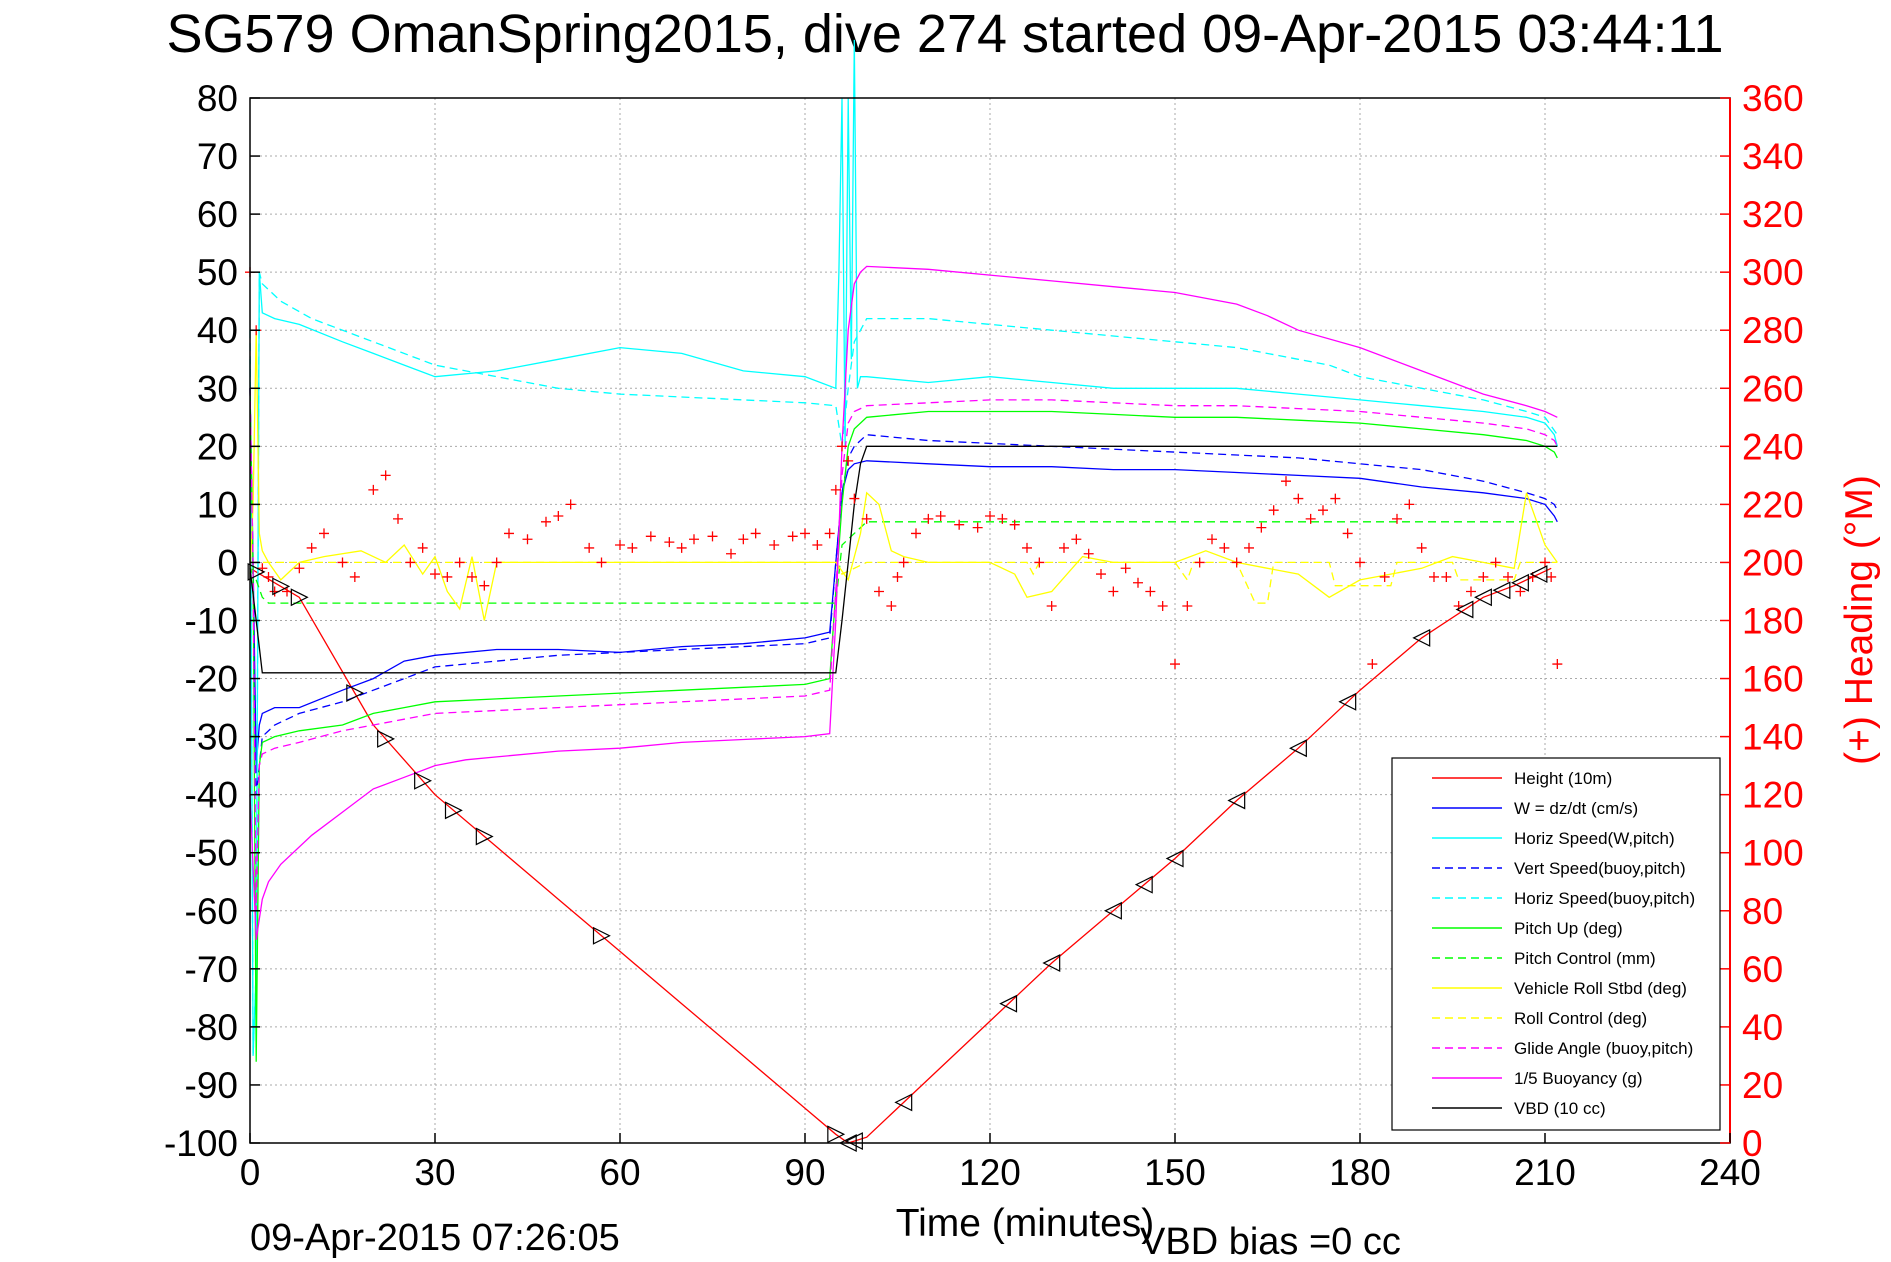 Image resolution: width=1891 pixels, height=1262 pixels. Describe the element at coordinates (1773, 504) in the screenshot. I see `y2-tick-label: 220` at that location.